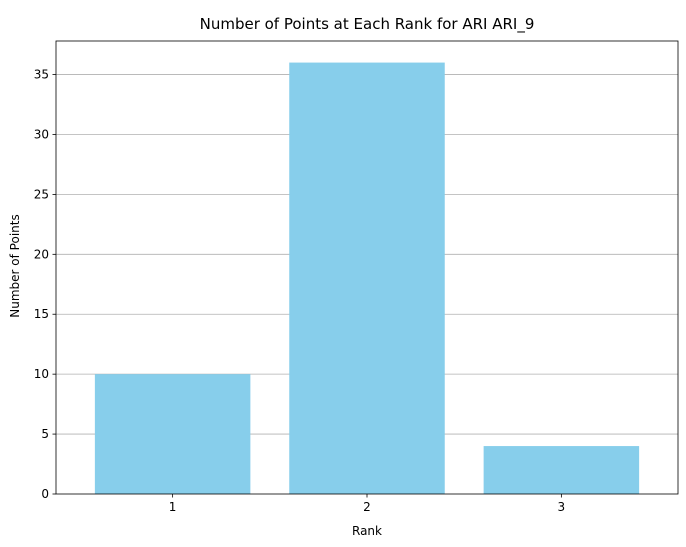 The height and width of the screenshot is (547, 686). What do you see at coordinates (173, 507) in the screenshot?
I see `x-tick-label: 1` at bounding box center [173, 507].